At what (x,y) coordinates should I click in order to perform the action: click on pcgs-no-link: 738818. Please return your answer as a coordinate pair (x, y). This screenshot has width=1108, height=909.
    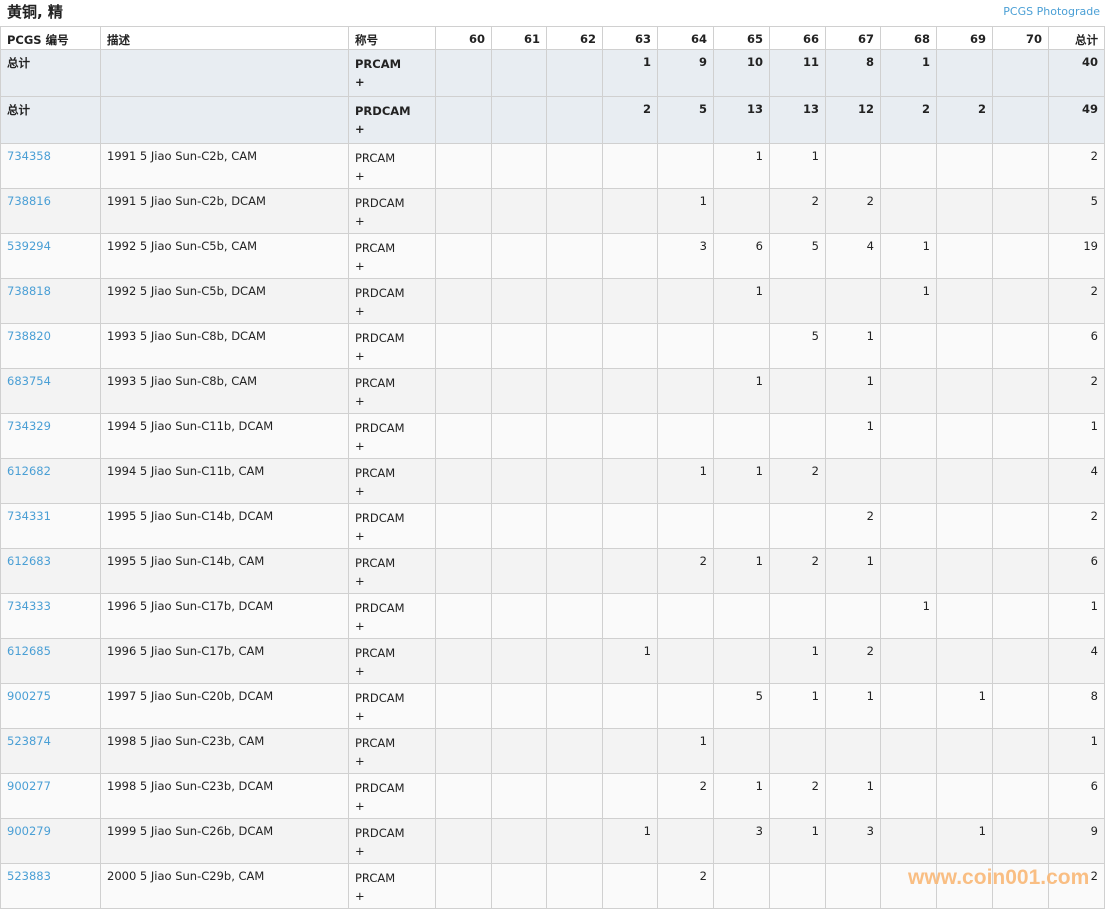
    Looking at the image, I should click on (29, 291).